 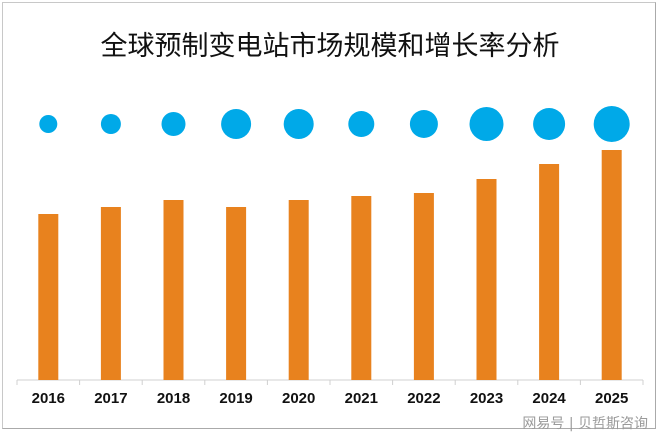 I want to click on x-tick-label: 2024, so click(x=549, y=398).